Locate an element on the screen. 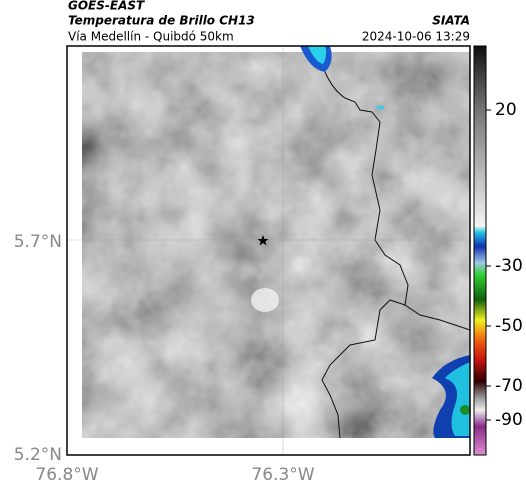 Image resolution: width=526 pixels, height=491 pixels. lat-tick-label: 5.7°N is located at coordinates (38, 242).